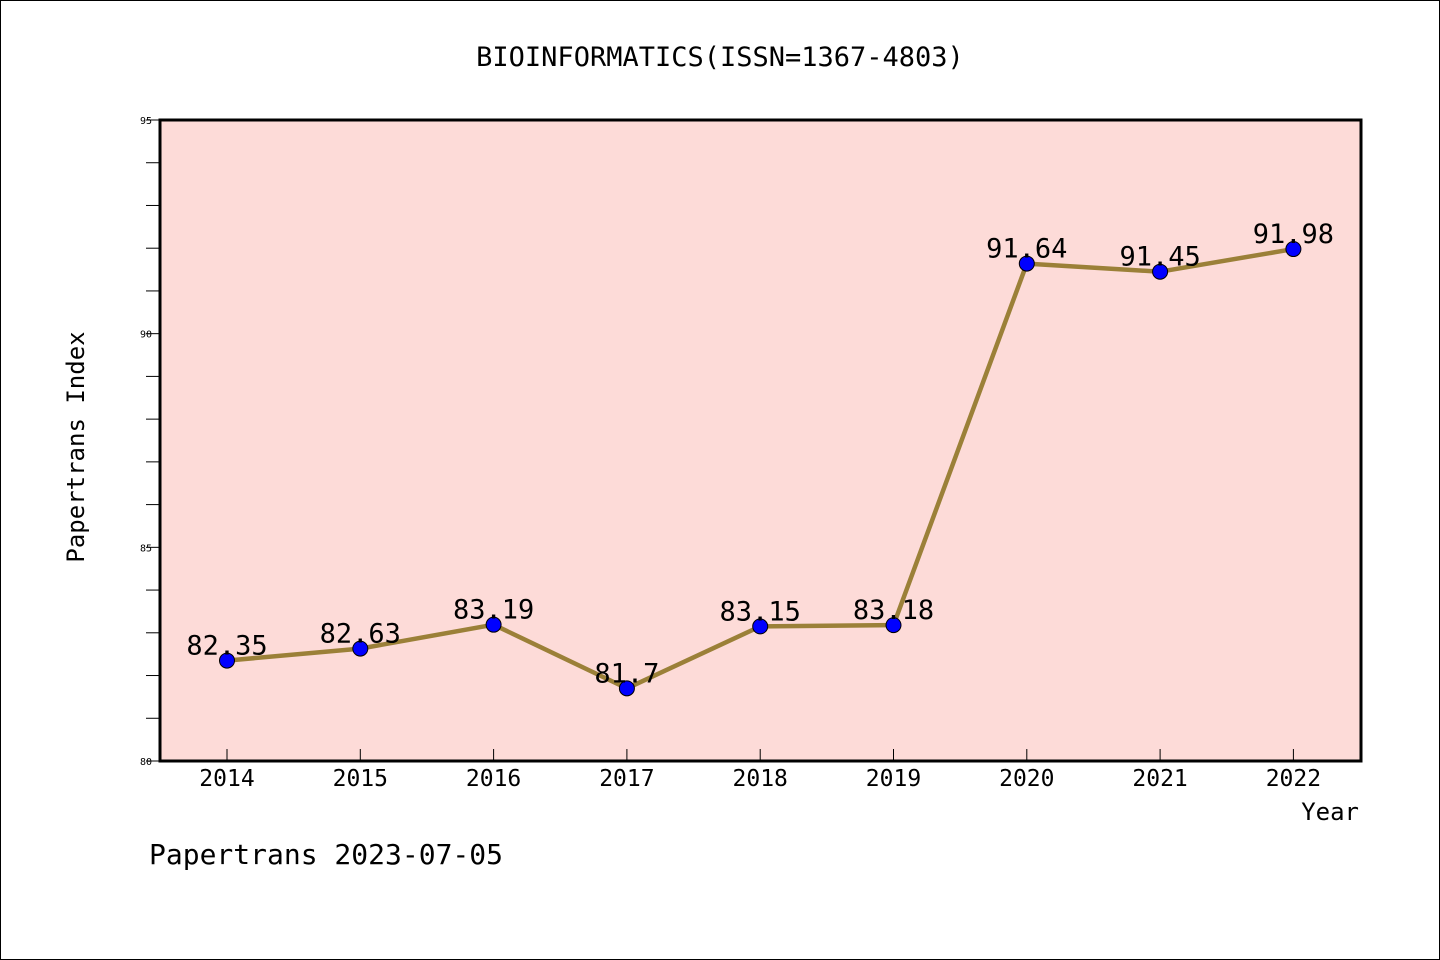  I want to click on data-label: 91.98, so click(1293, 234).